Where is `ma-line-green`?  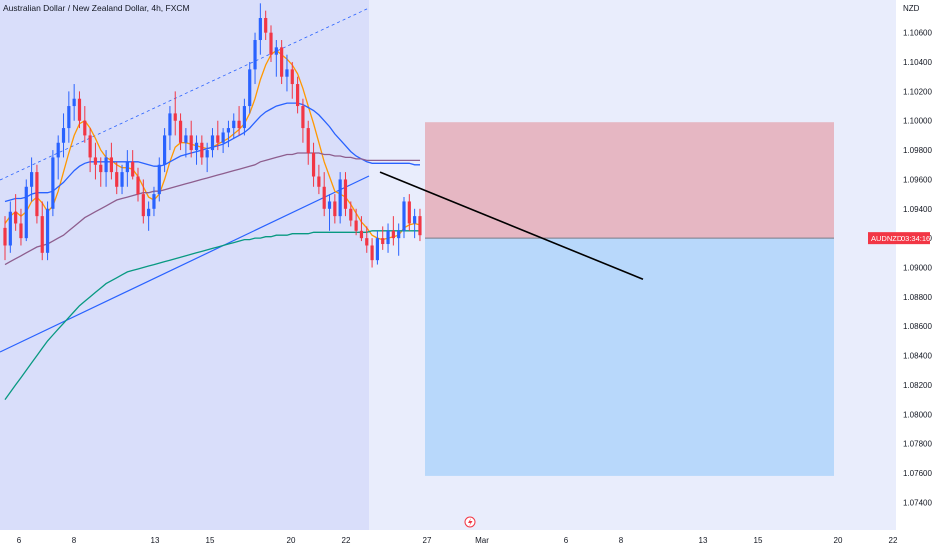
ma-line-green is located at coordinates (212, 315).